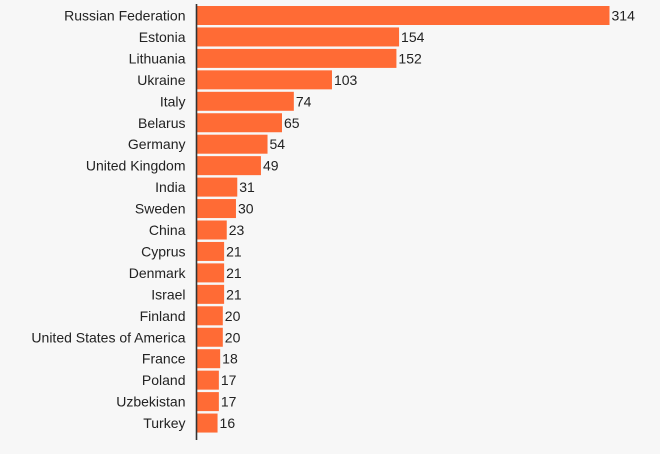 This screenshot has width=660, height=454. What do you see at coordinates (229, 402) in the screenshot?
I see `value-label-uzbekistan: 17` at bounding box center [229, 402].